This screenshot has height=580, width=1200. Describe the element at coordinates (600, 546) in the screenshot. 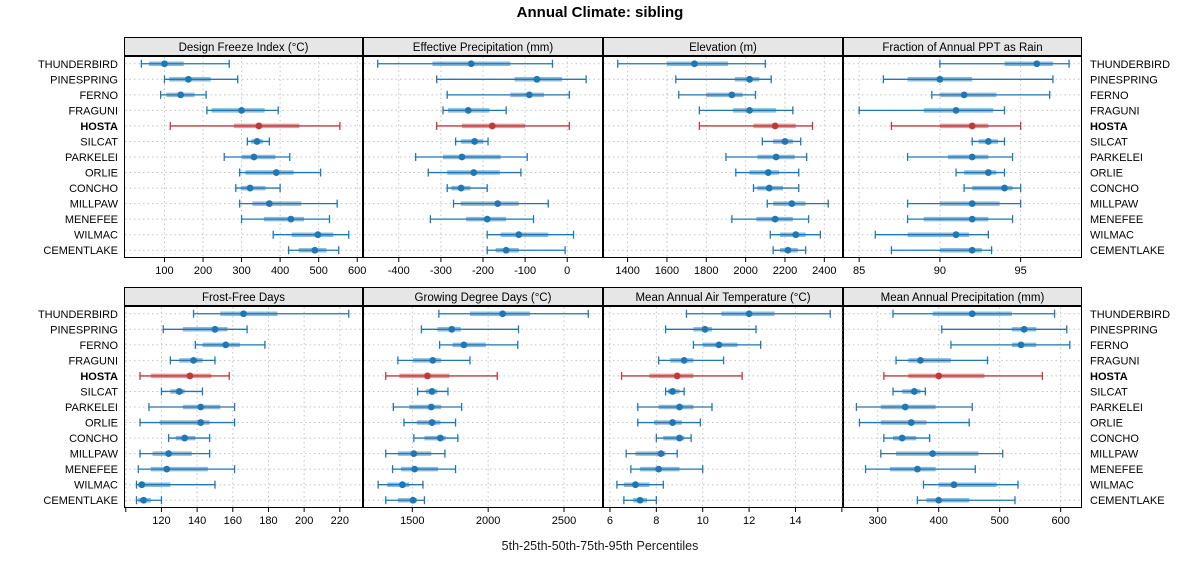

I see `axis-caption: 5th-25th-50th-75th-95th Percentiles` at that location.